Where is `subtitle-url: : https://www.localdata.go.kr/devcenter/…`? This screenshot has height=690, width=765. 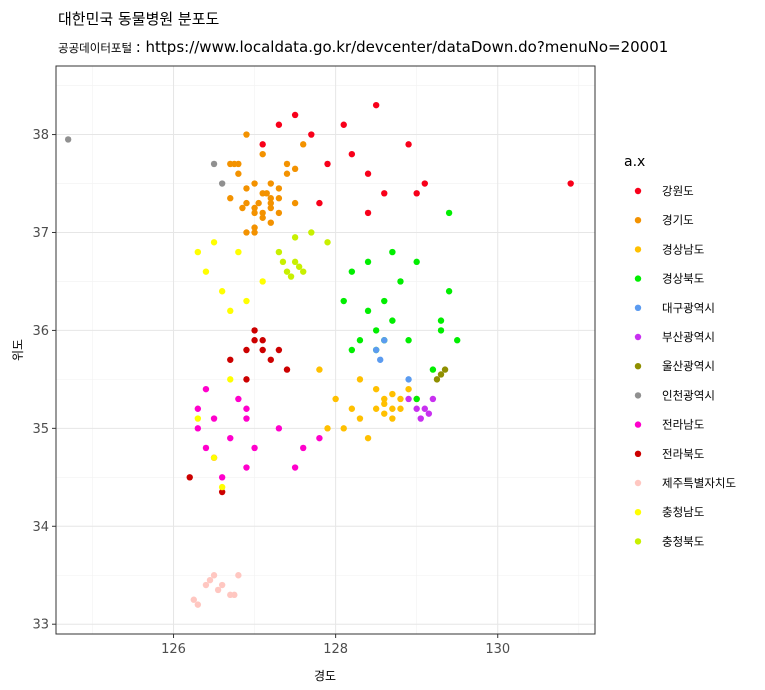
subtitle-url: : https://www.localdata.go.kr/devcenter/… is located at coordinates (402, 47).